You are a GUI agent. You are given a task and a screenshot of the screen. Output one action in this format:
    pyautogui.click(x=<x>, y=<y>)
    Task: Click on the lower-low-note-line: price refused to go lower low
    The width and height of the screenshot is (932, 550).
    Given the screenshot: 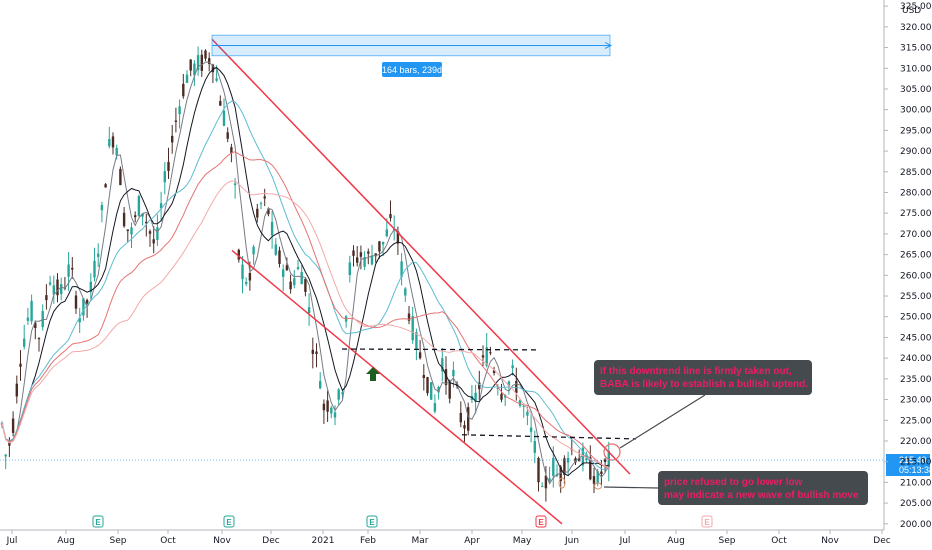 What is the action you would take?
    pyautogui.click(x=733, y=482)
    